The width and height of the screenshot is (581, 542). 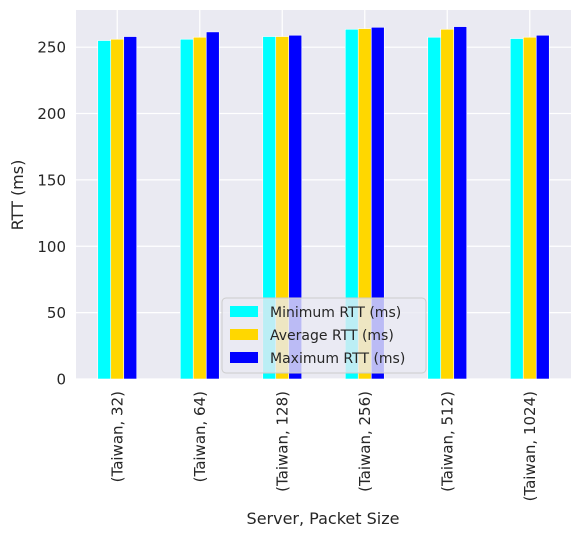 What do you see at coordinates (323, 518) in the screenshot?
I see `x-axis-label: Server, Packet Size` at bounding box center [323, 518].